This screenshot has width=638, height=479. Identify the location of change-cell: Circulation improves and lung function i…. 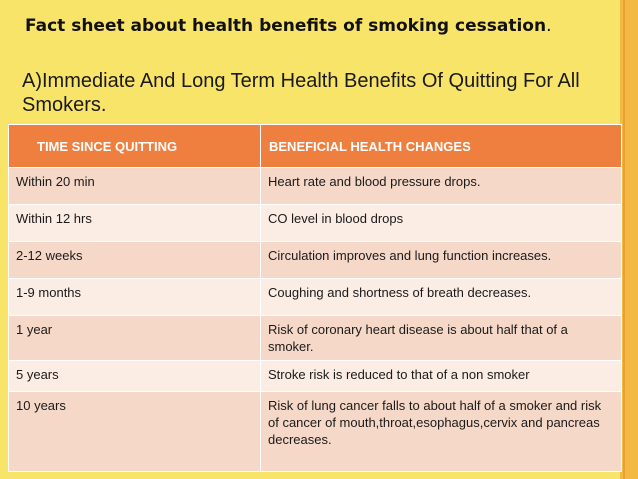
(441, 260).